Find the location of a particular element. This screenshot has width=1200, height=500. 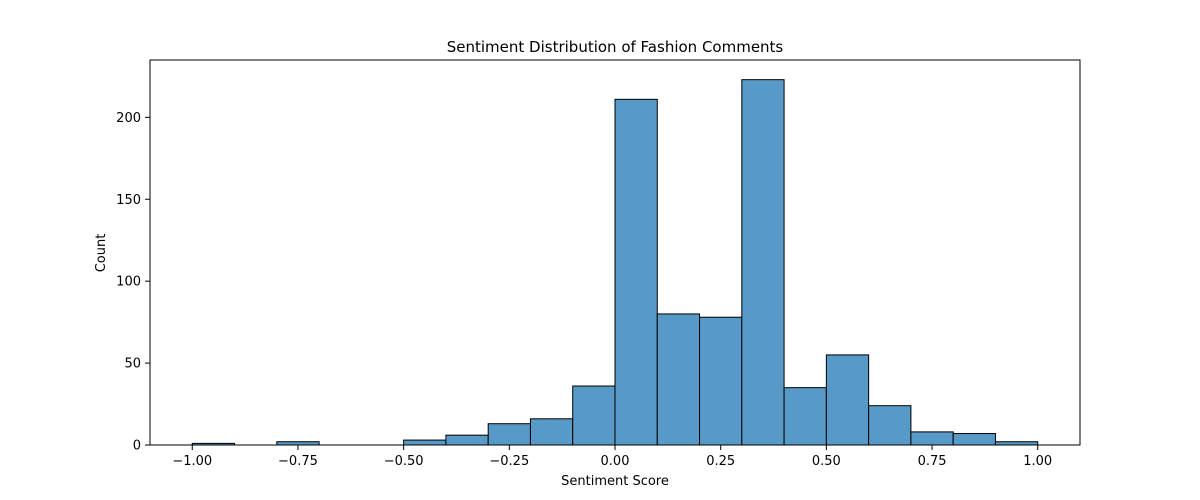

y-tick-label: 100 is located at coordinates (128, 282).